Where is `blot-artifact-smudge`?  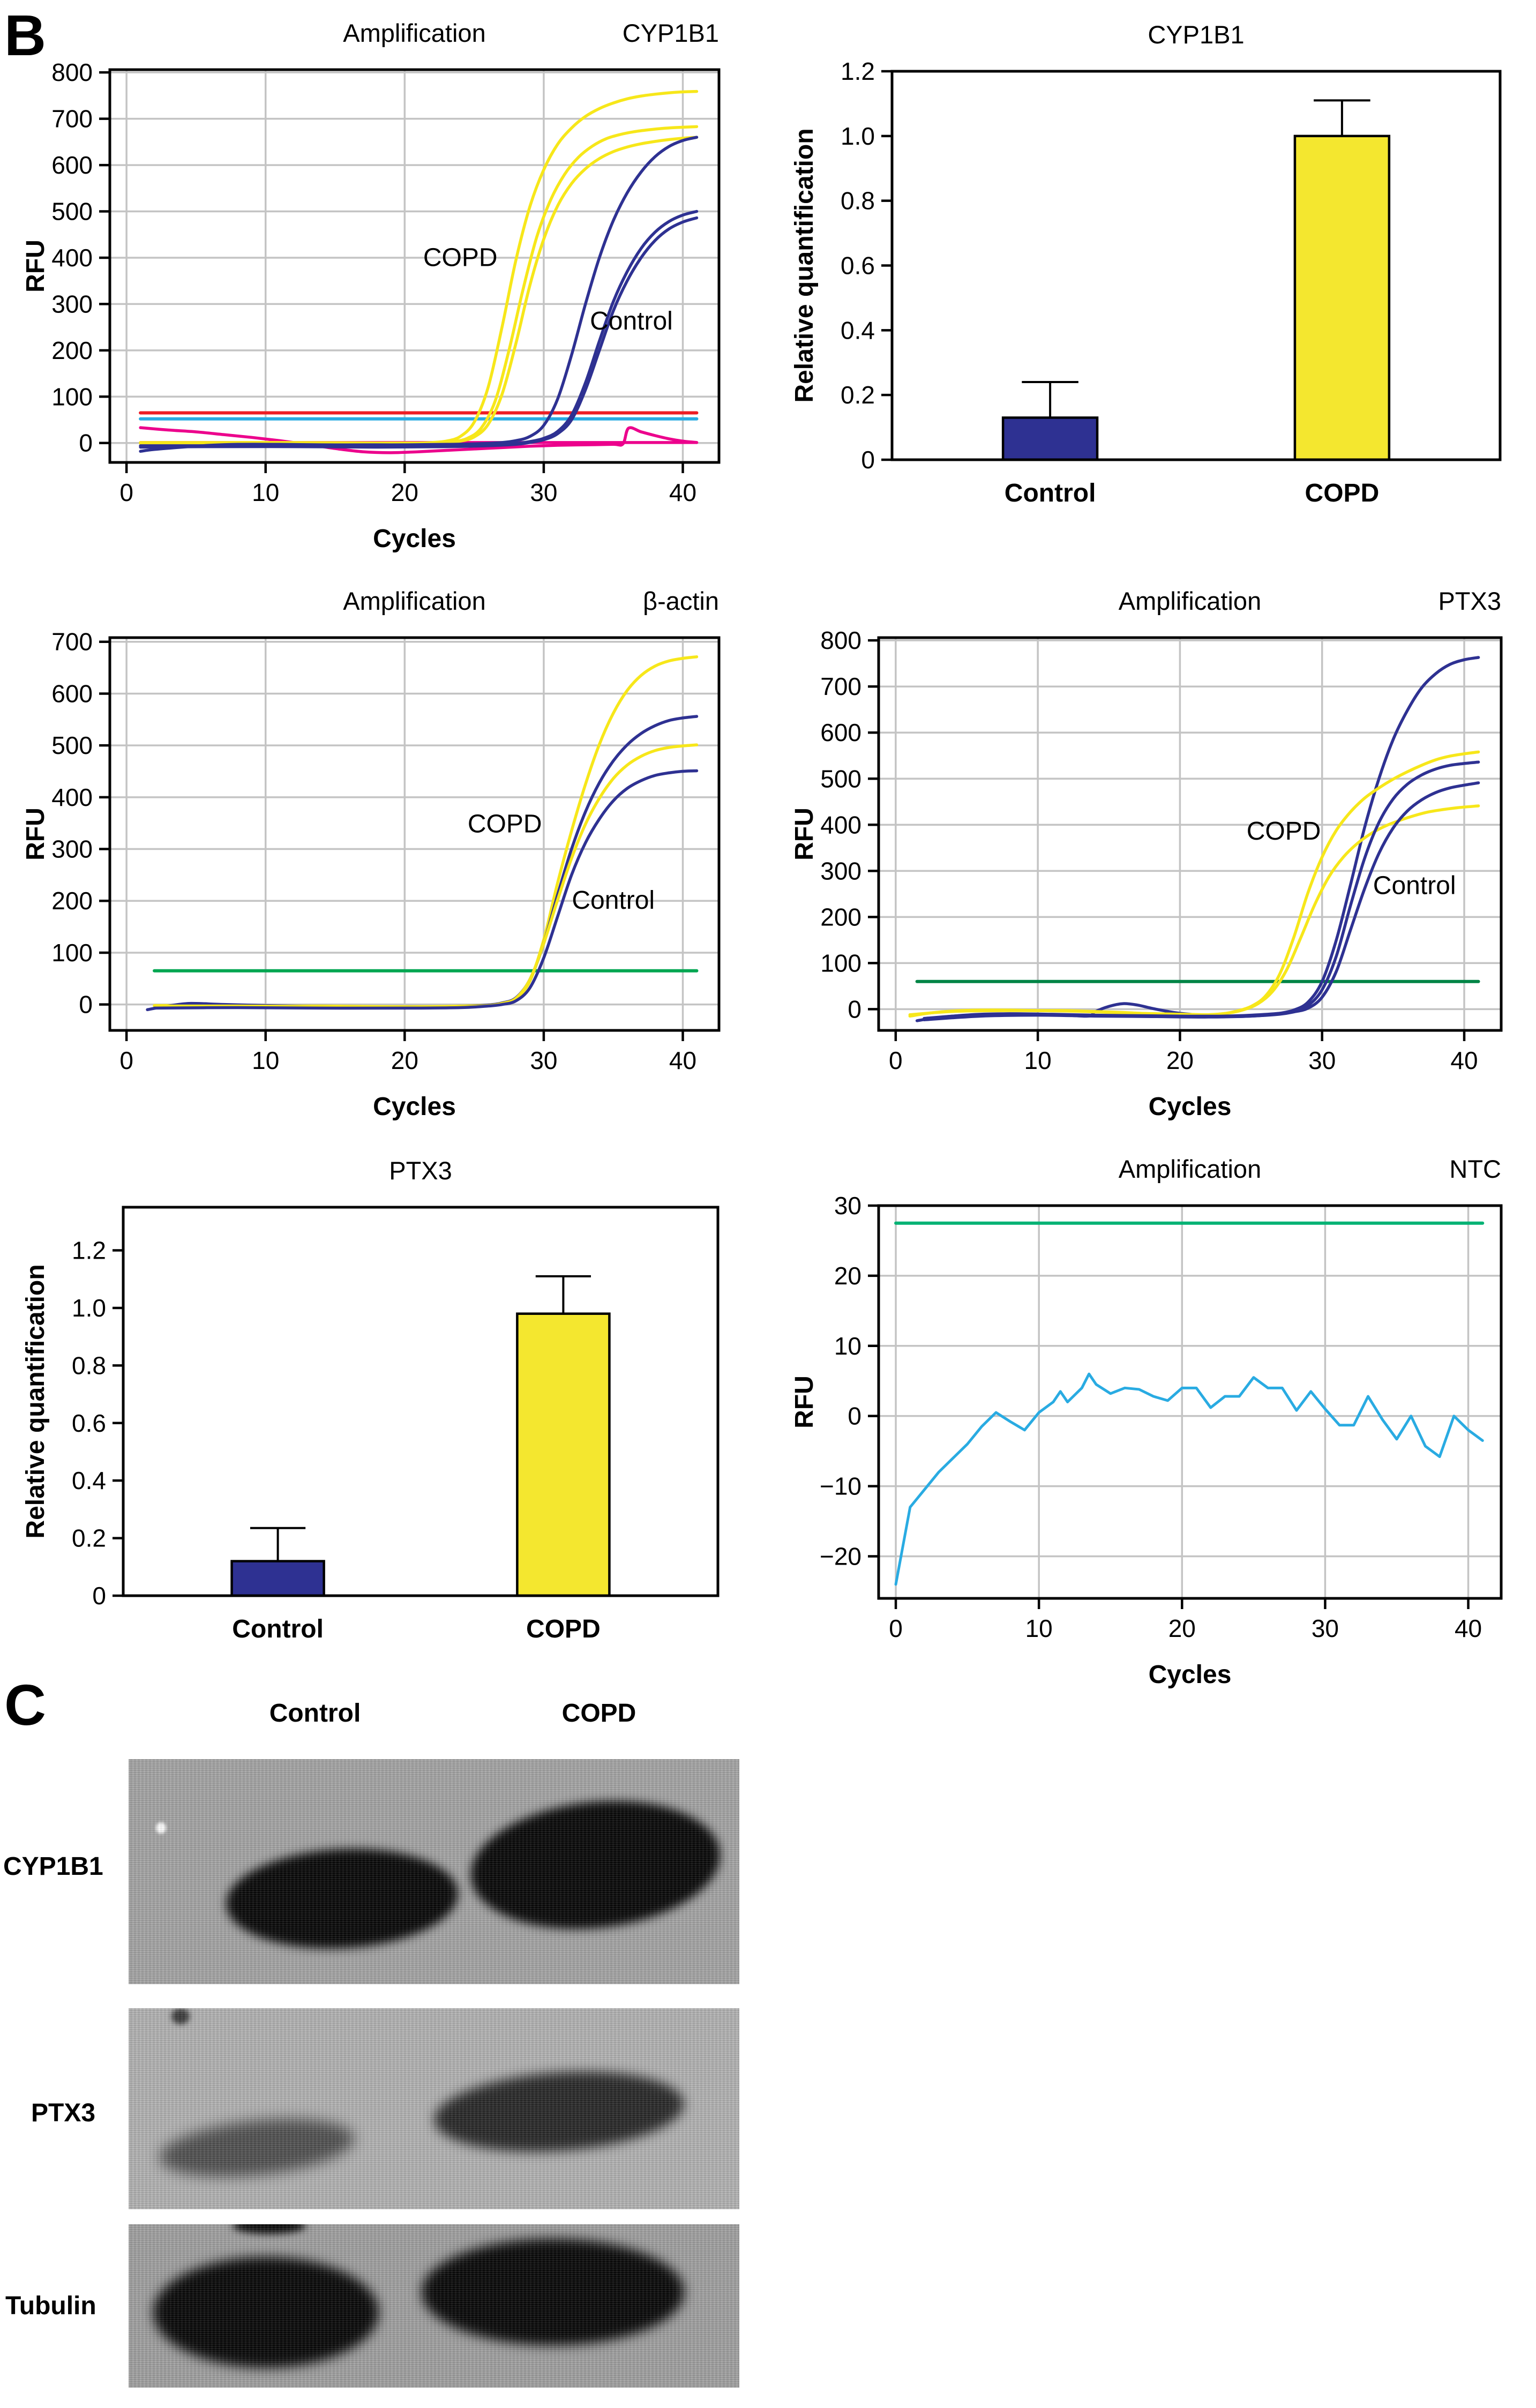
blot-artifact-smudge is located at coordinates (269, 2229).